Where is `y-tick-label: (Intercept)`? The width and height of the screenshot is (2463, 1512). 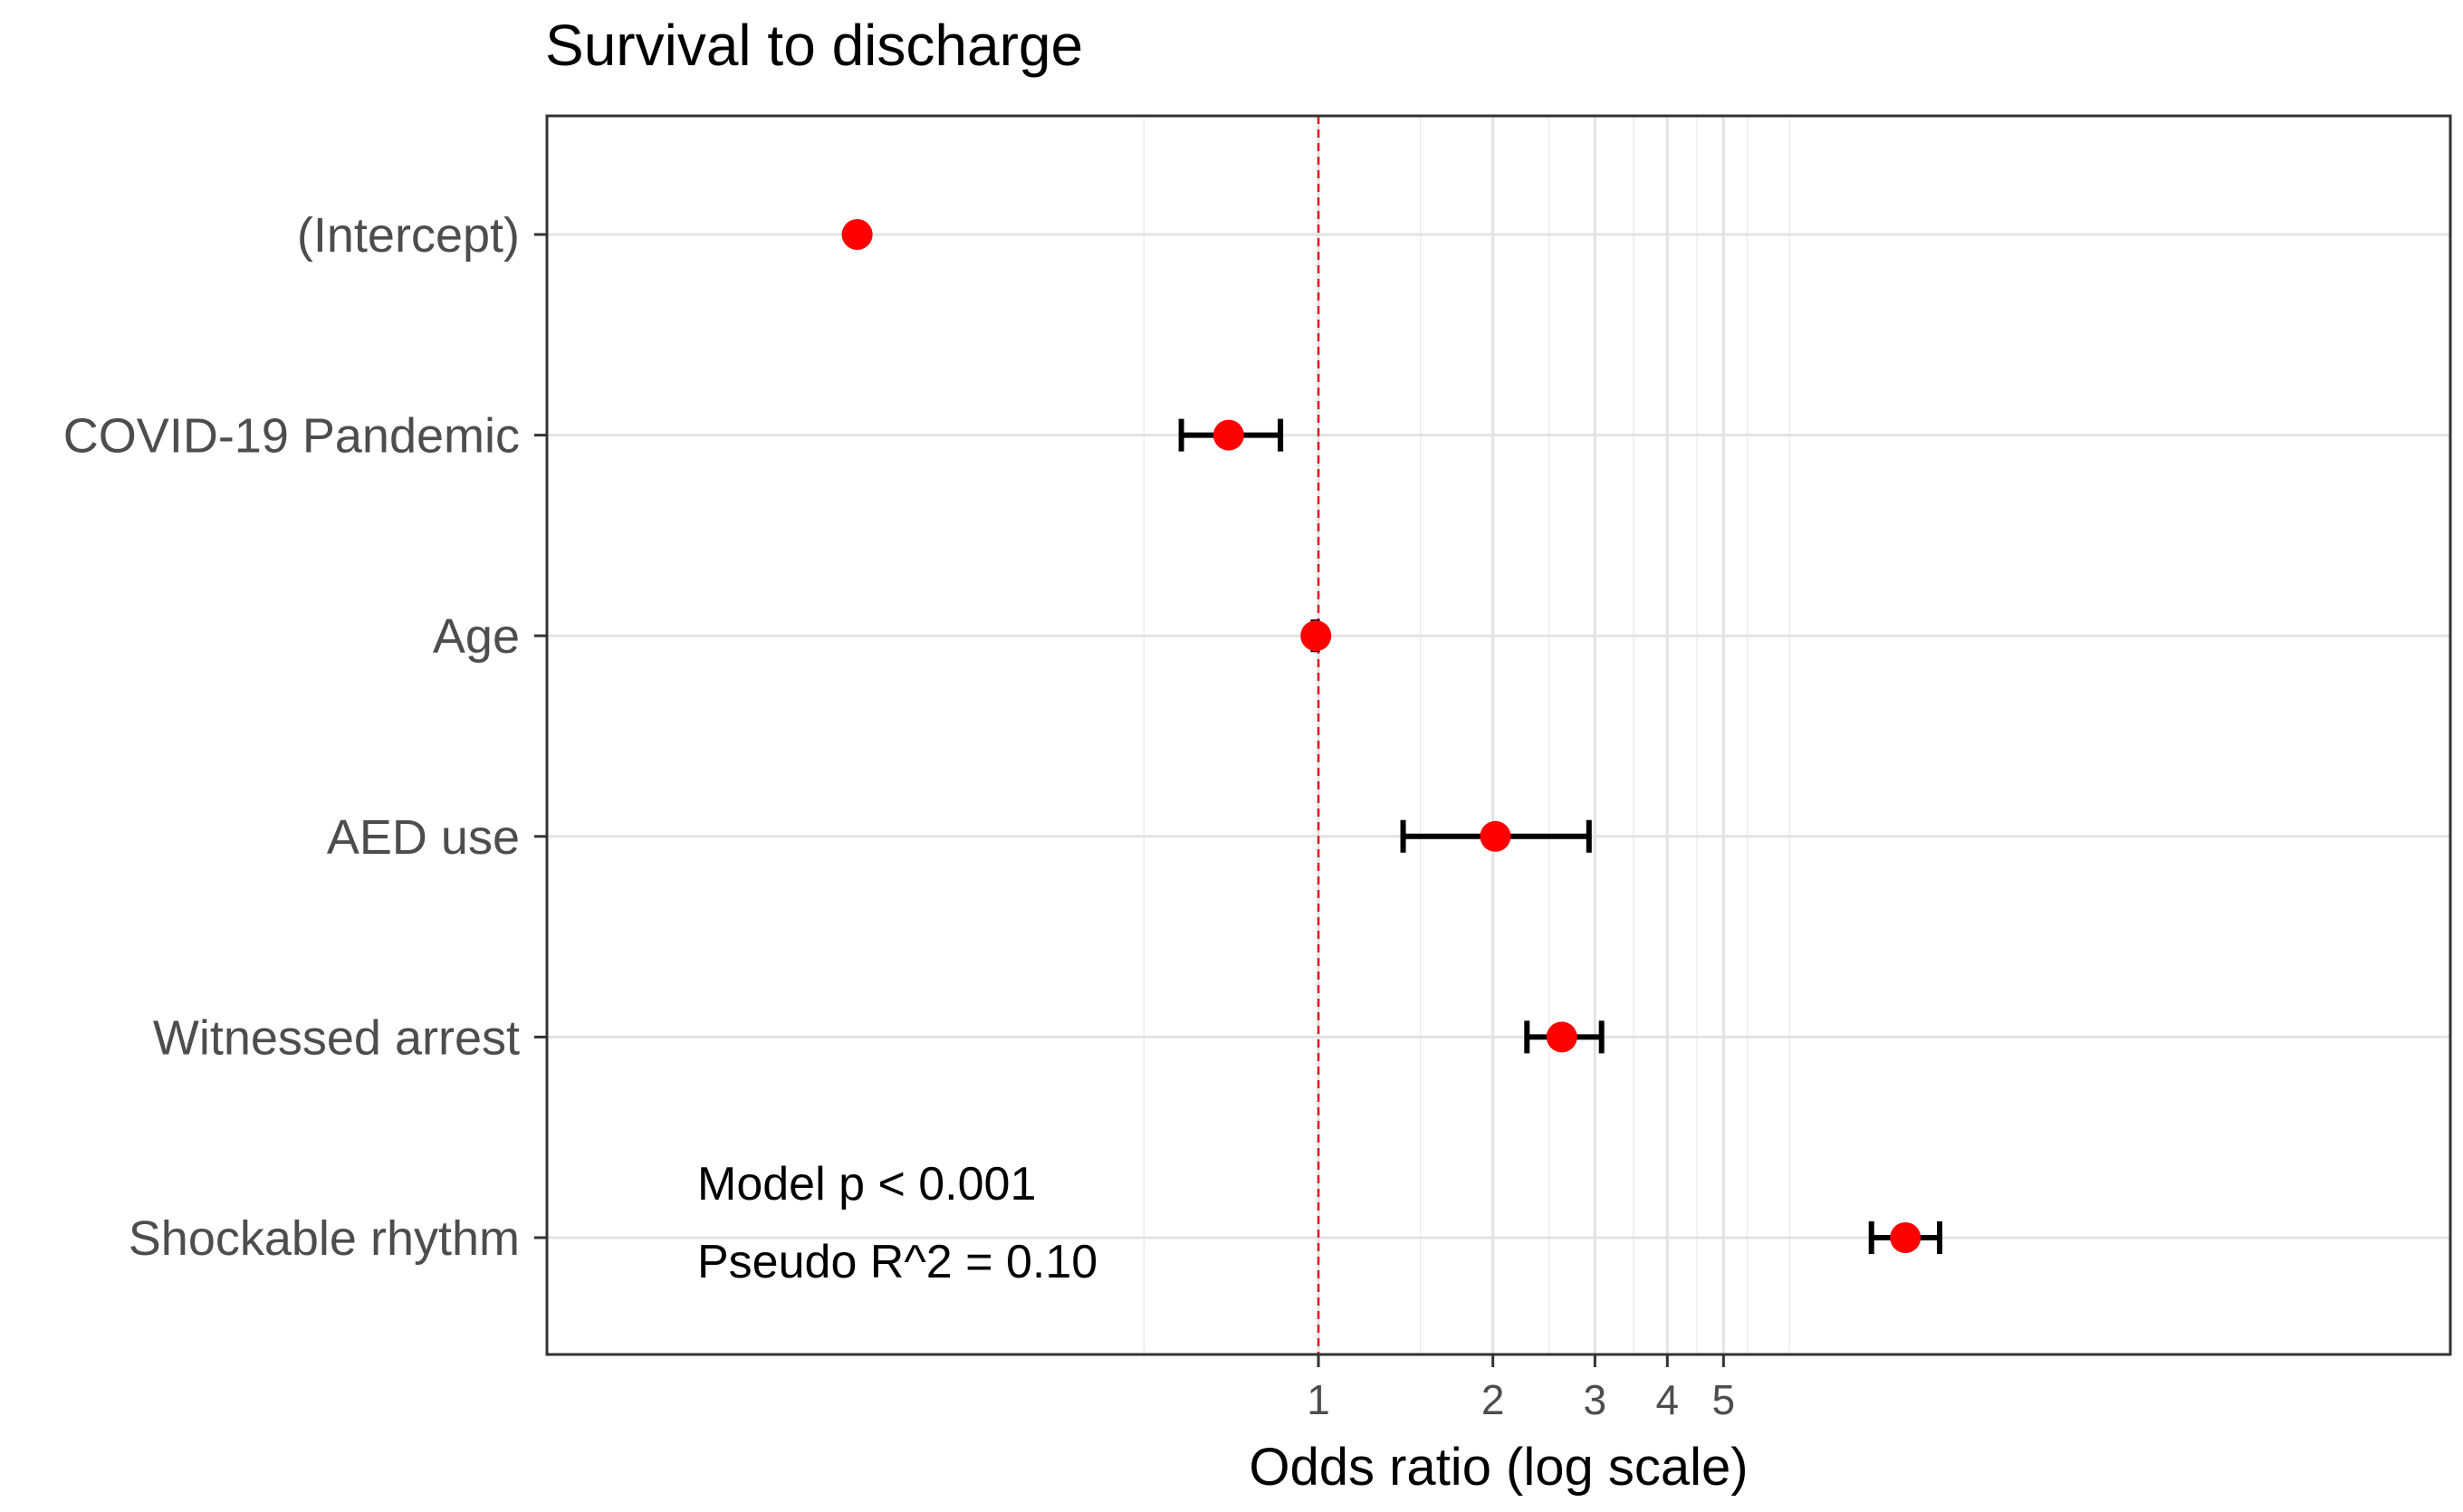 y-tick-label: (Intercept) is located at coordinates (408, 236).